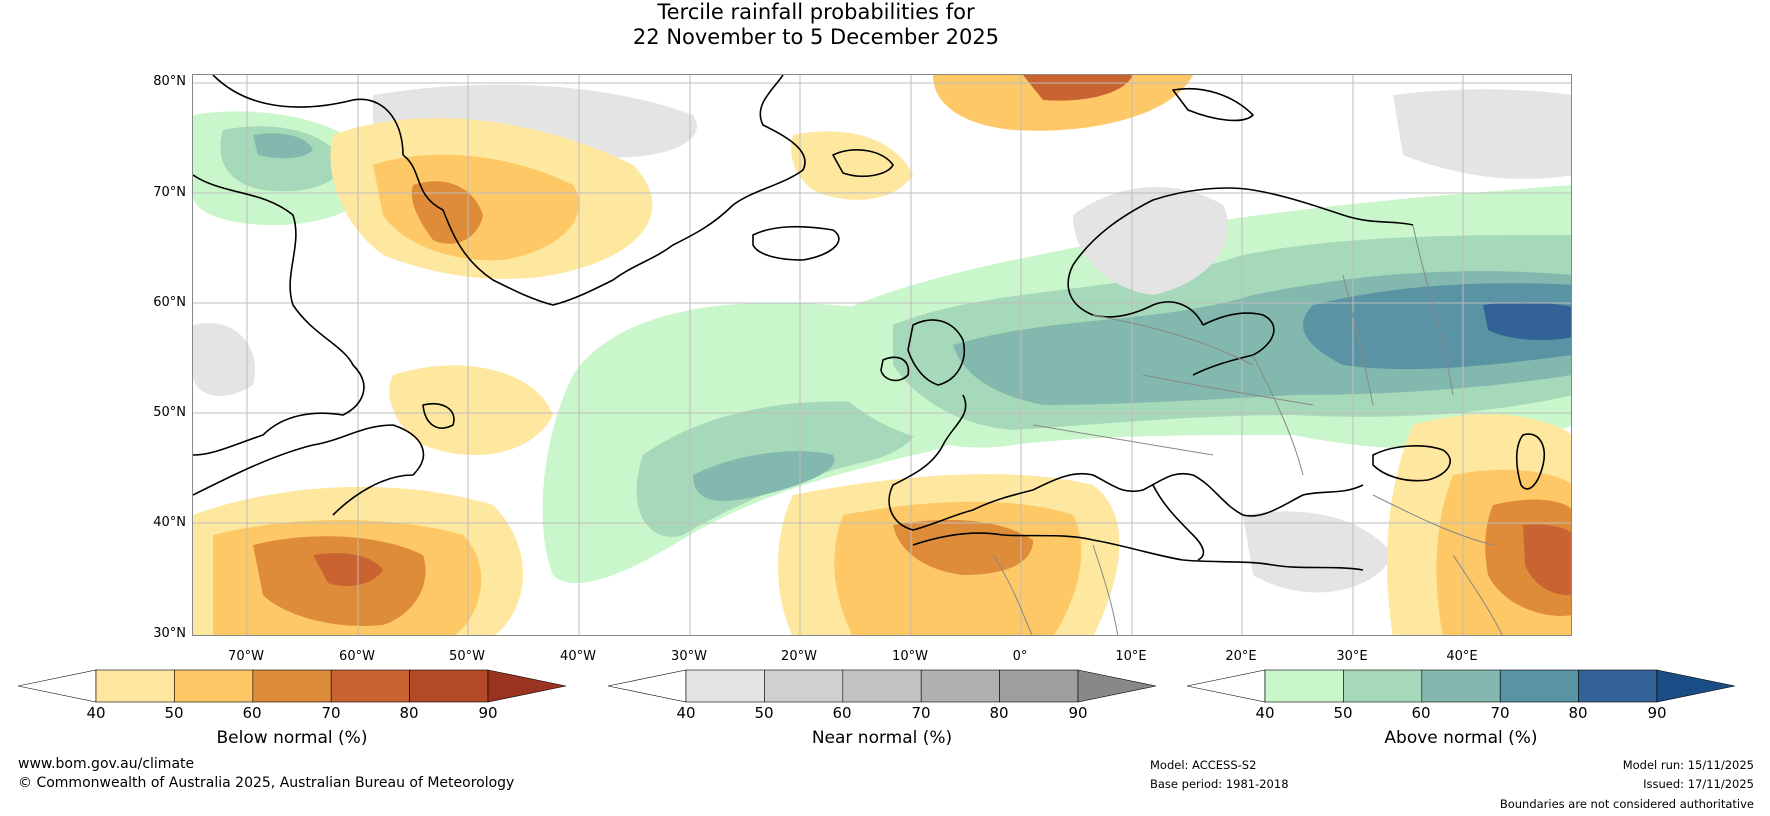 Image resolution: width=1770 pixels, height=816 pixels. What do you see at coordinates (246, 656) in the screenshot?
I see `lon-label-70w: 70°W` at bounding box center [246, 656].